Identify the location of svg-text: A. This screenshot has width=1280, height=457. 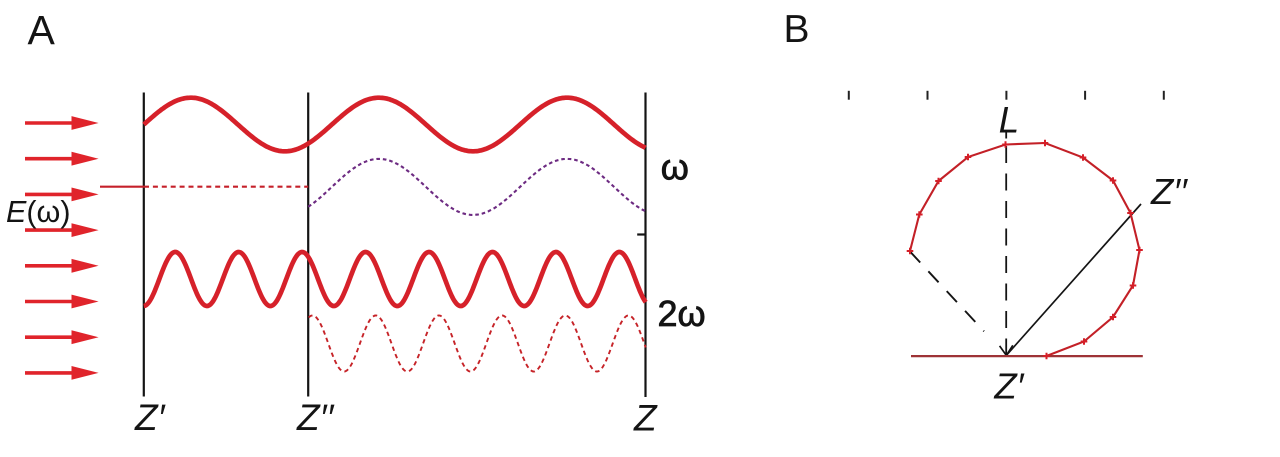
(42, 30).